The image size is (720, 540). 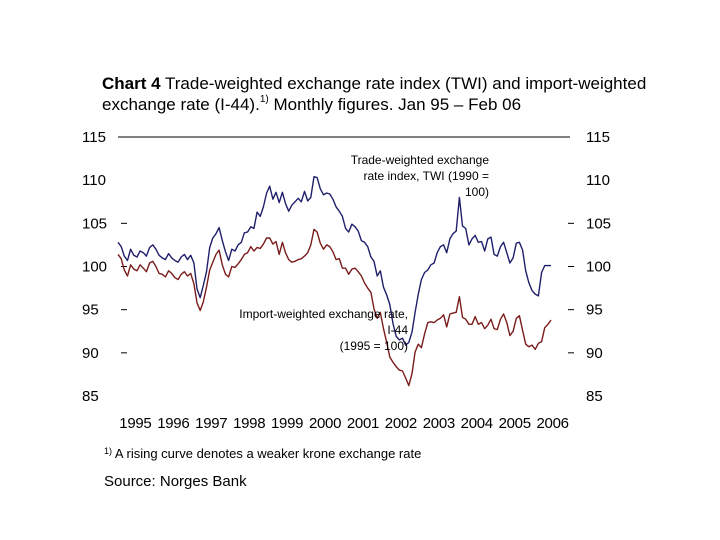 I want to click on twi-annotation-line: rate index, TWI (1990 =, so click(x=426, y=176).